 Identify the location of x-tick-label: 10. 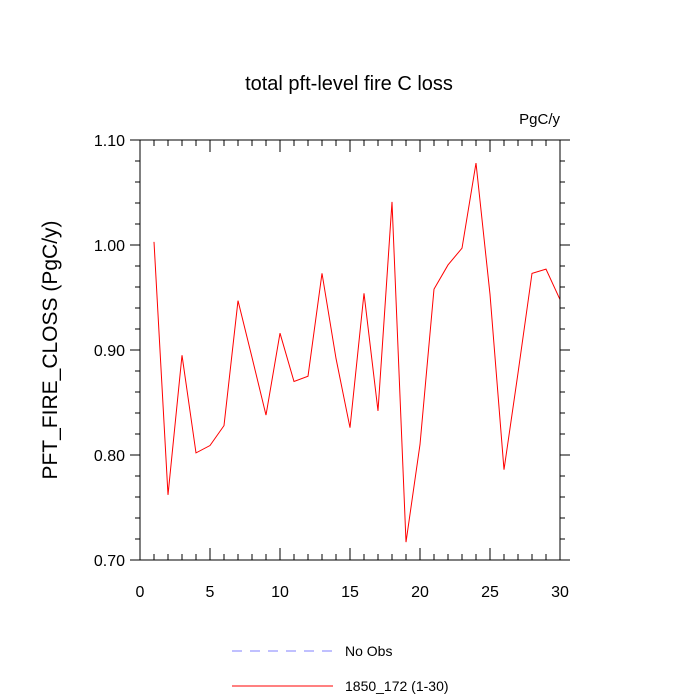
(280, 592).